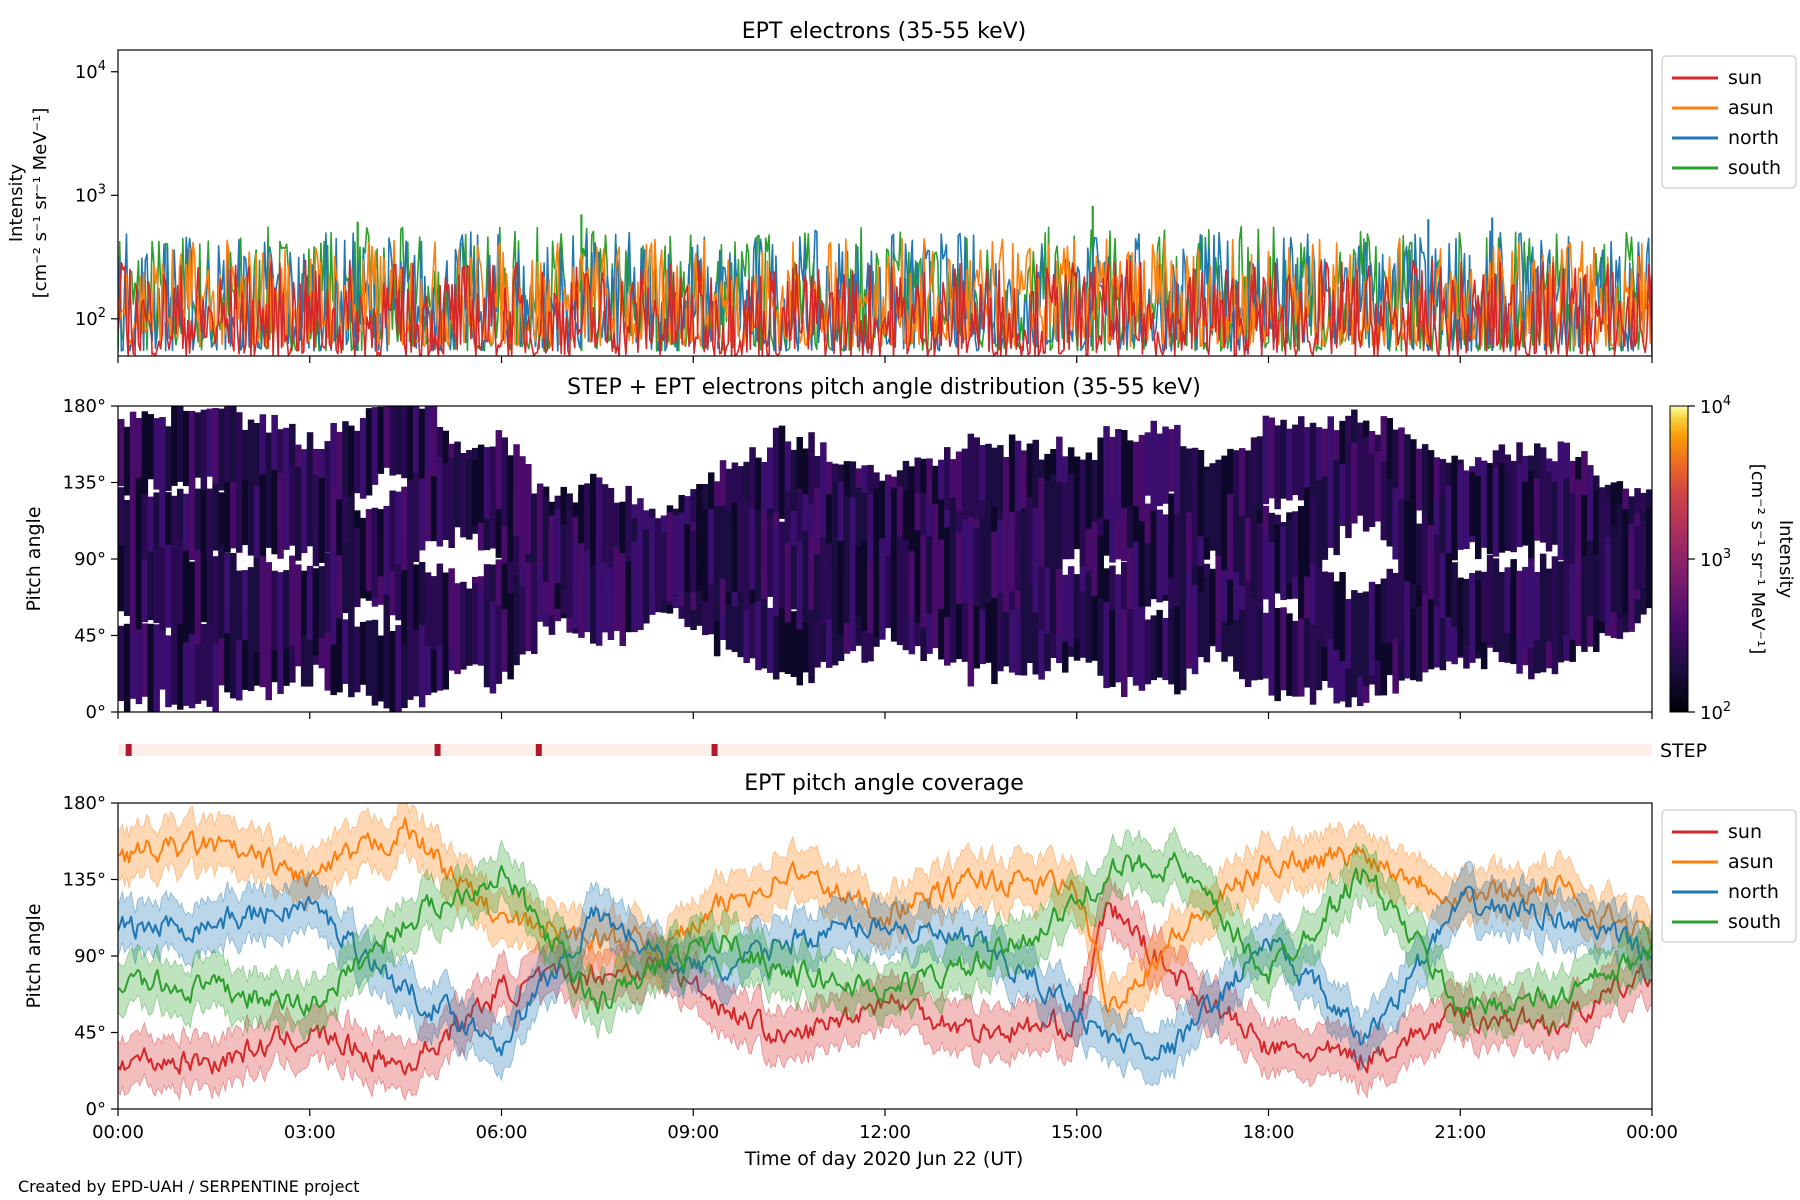  What do you see at coordinates (1729, 122) in the screenshot?
I see `intensity-legend: sun asun north south` at bounding box center [1729, 122].